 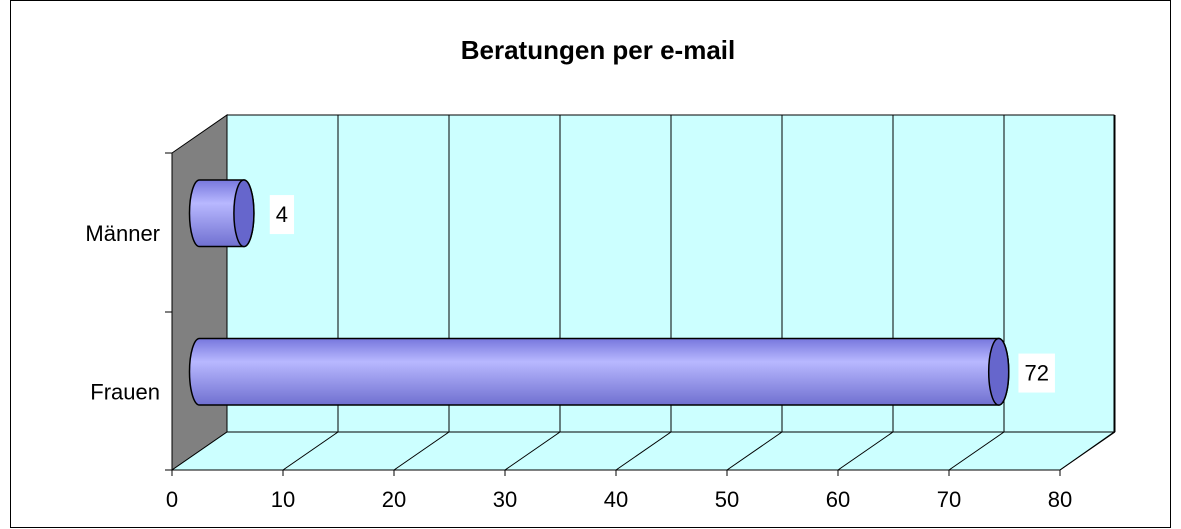 What do you see at coordinates (283, 499) in the screenshot?
I see `x-tick-label: 10` at bounding box center [283, 499].